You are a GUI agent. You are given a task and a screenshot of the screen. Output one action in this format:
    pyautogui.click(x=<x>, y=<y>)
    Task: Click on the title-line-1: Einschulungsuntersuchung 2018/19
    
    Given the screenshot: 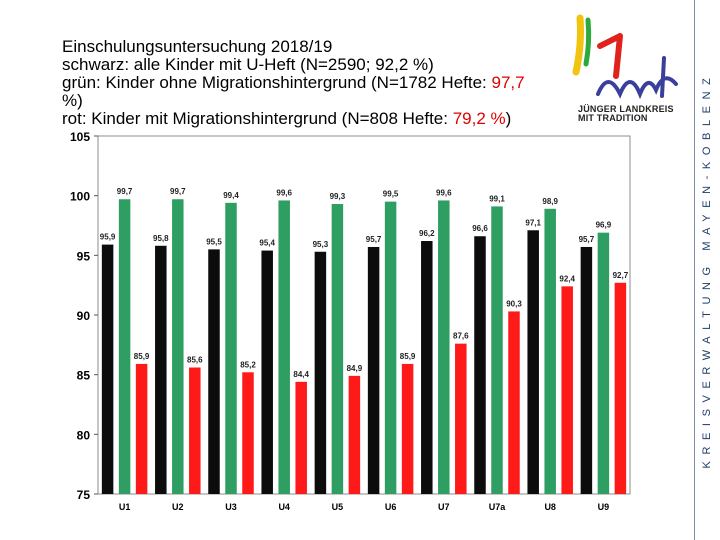 What is the action you would take?
    pyautogui.click(x=197, y=46)
    